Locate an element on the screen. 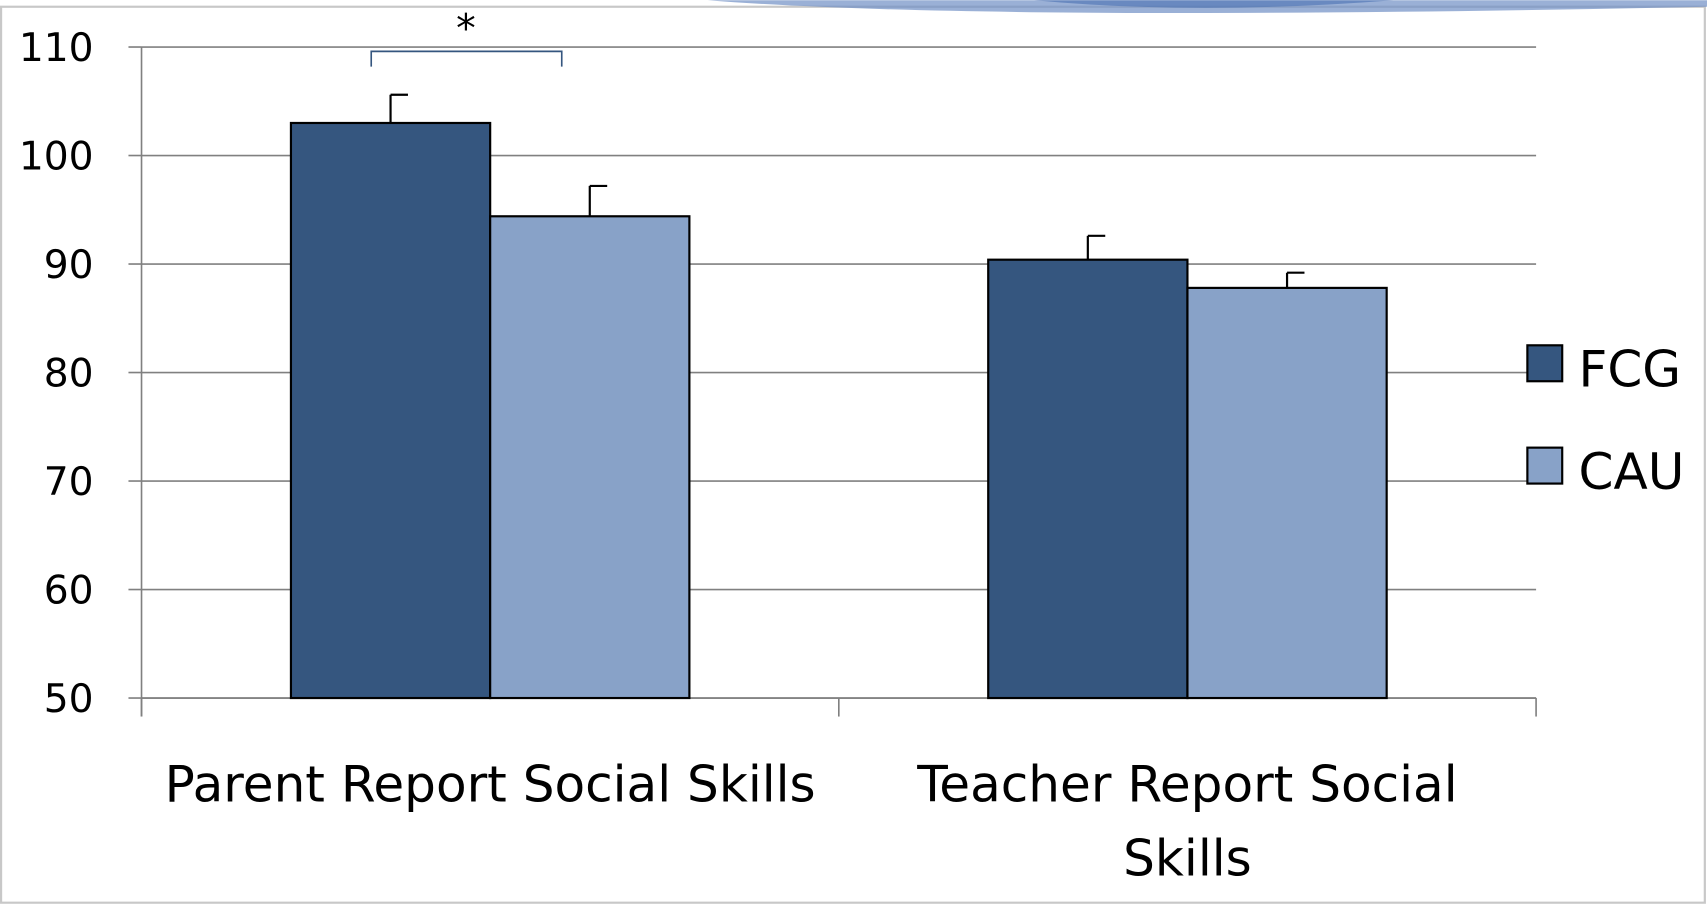 Image resolution: width=1707 pixels, height=904 pixels. y-tick-label: 60 is located at coordinates (69, 591).